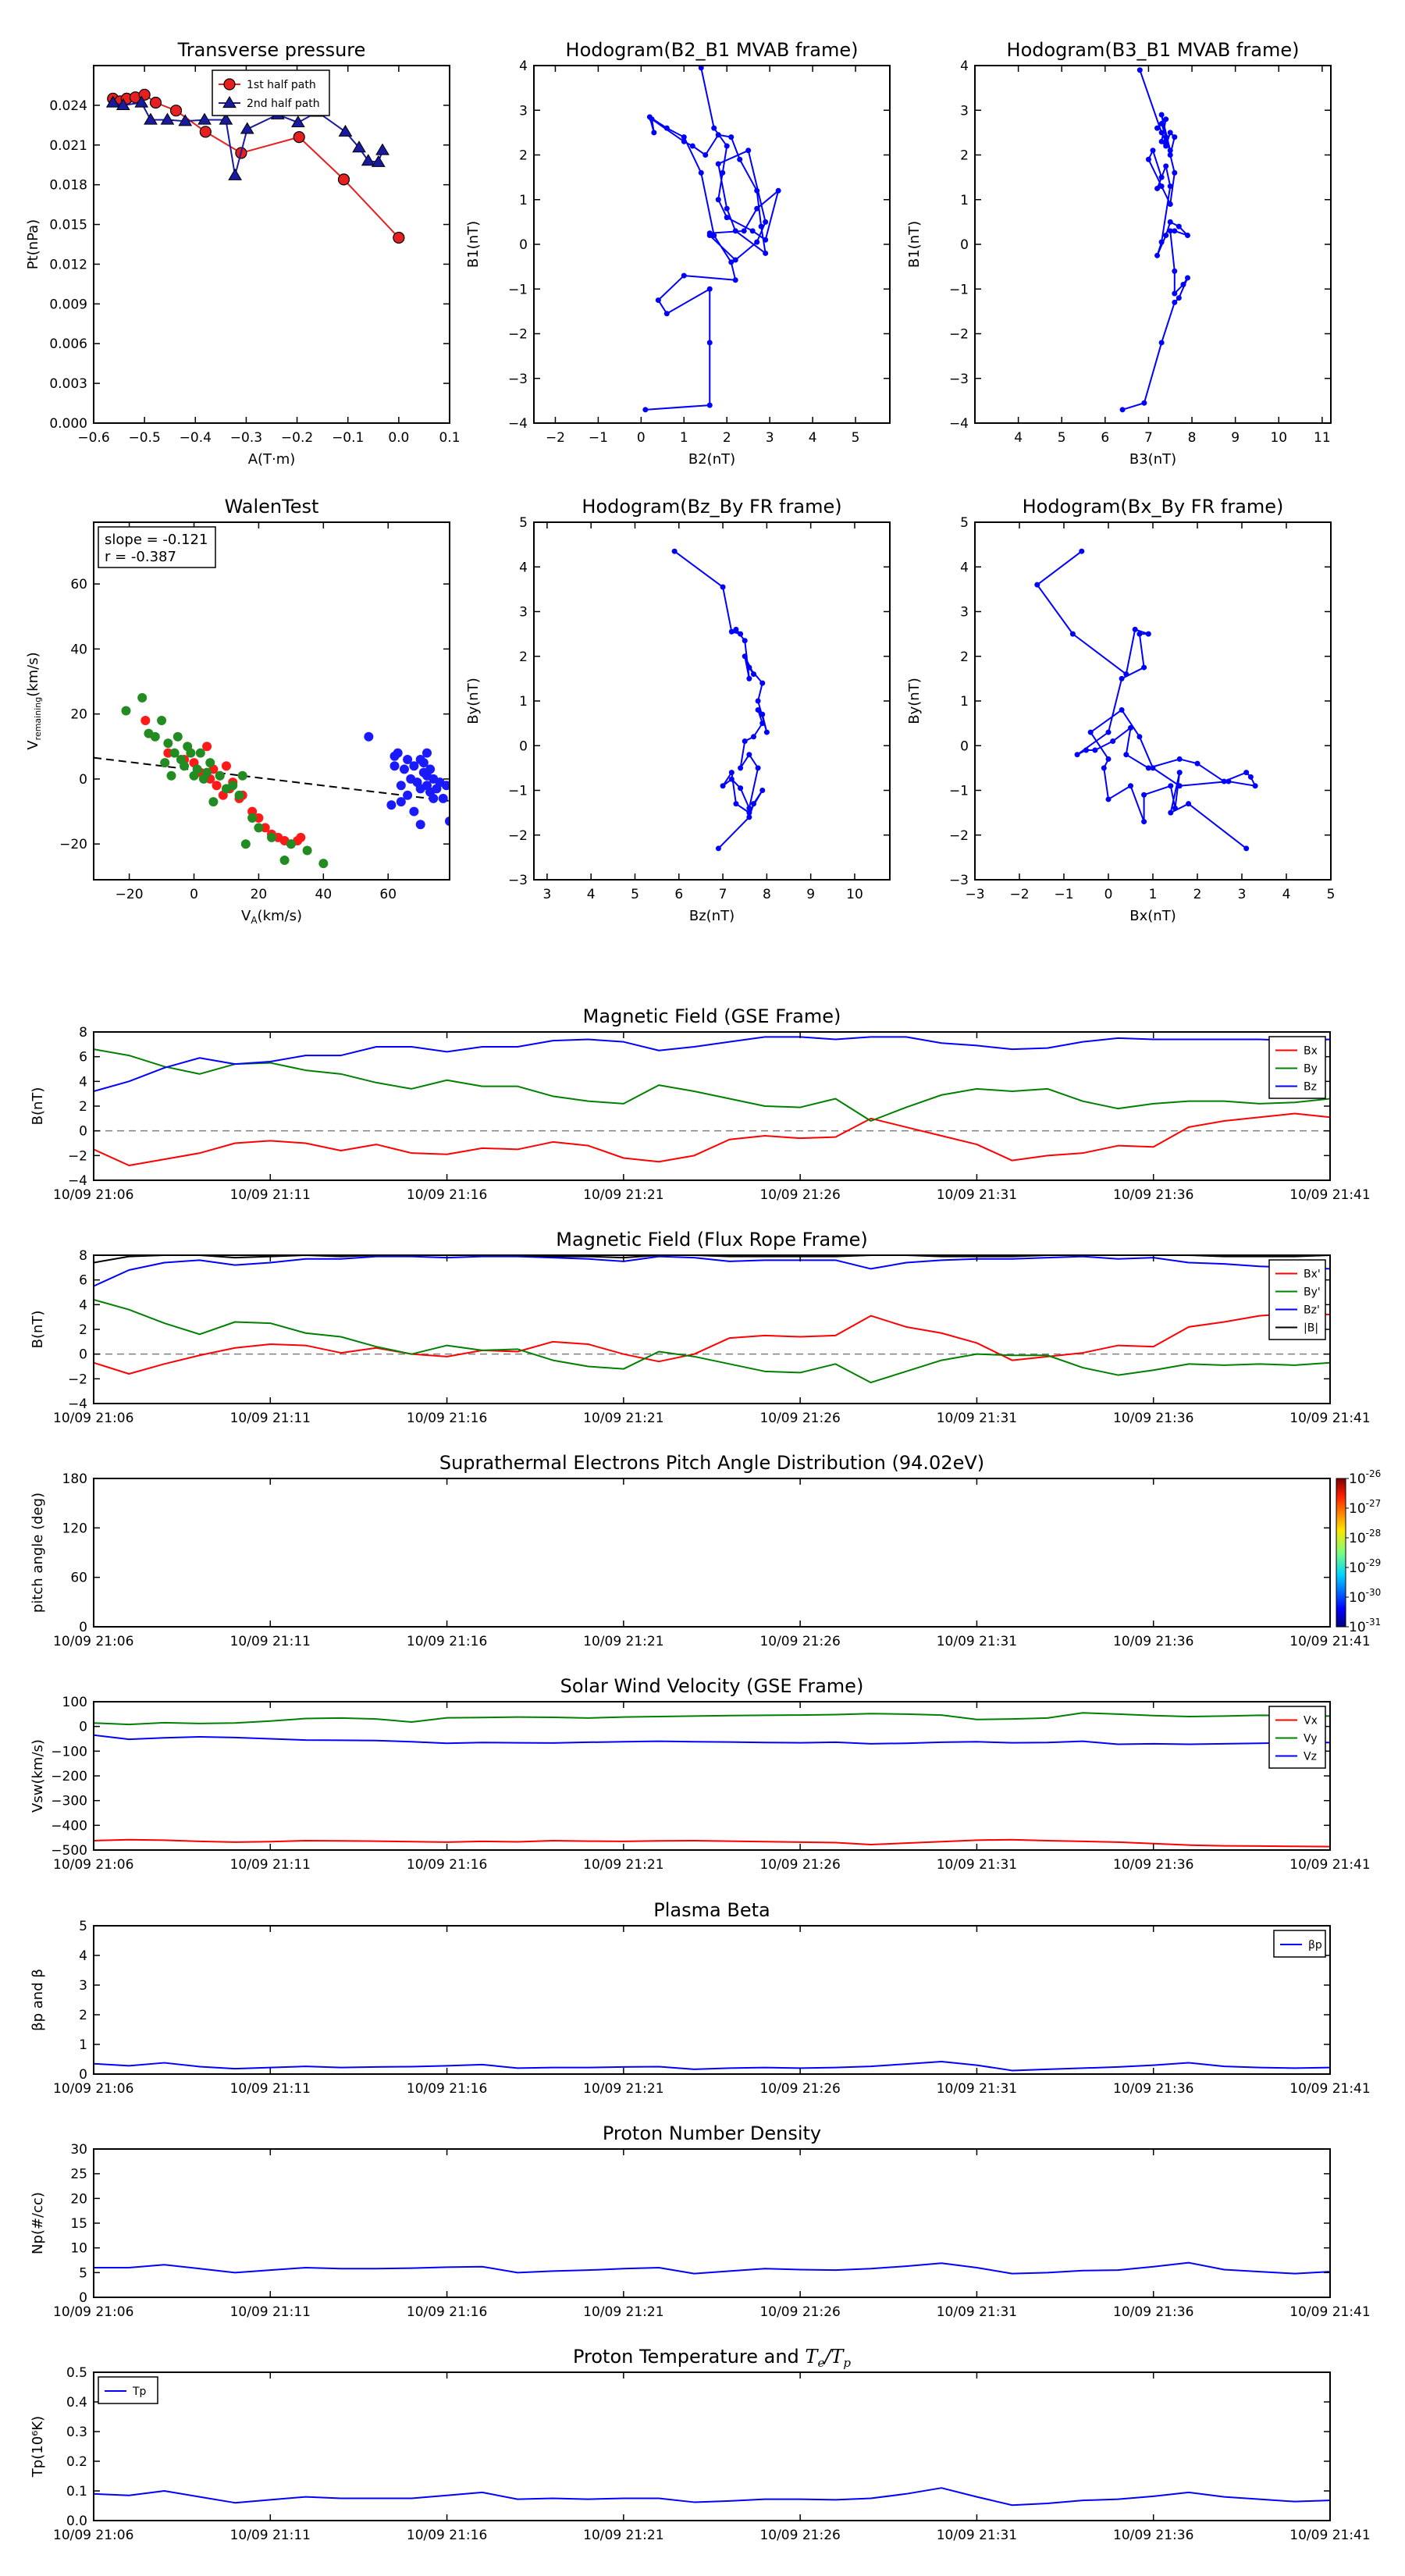 The width and height of the screenshot is (1405, 2576). What do you see at coordinates (271, 50) in the screenshot?
I see `chart-title: Transverse pressure` at bounding box center [271, 50].